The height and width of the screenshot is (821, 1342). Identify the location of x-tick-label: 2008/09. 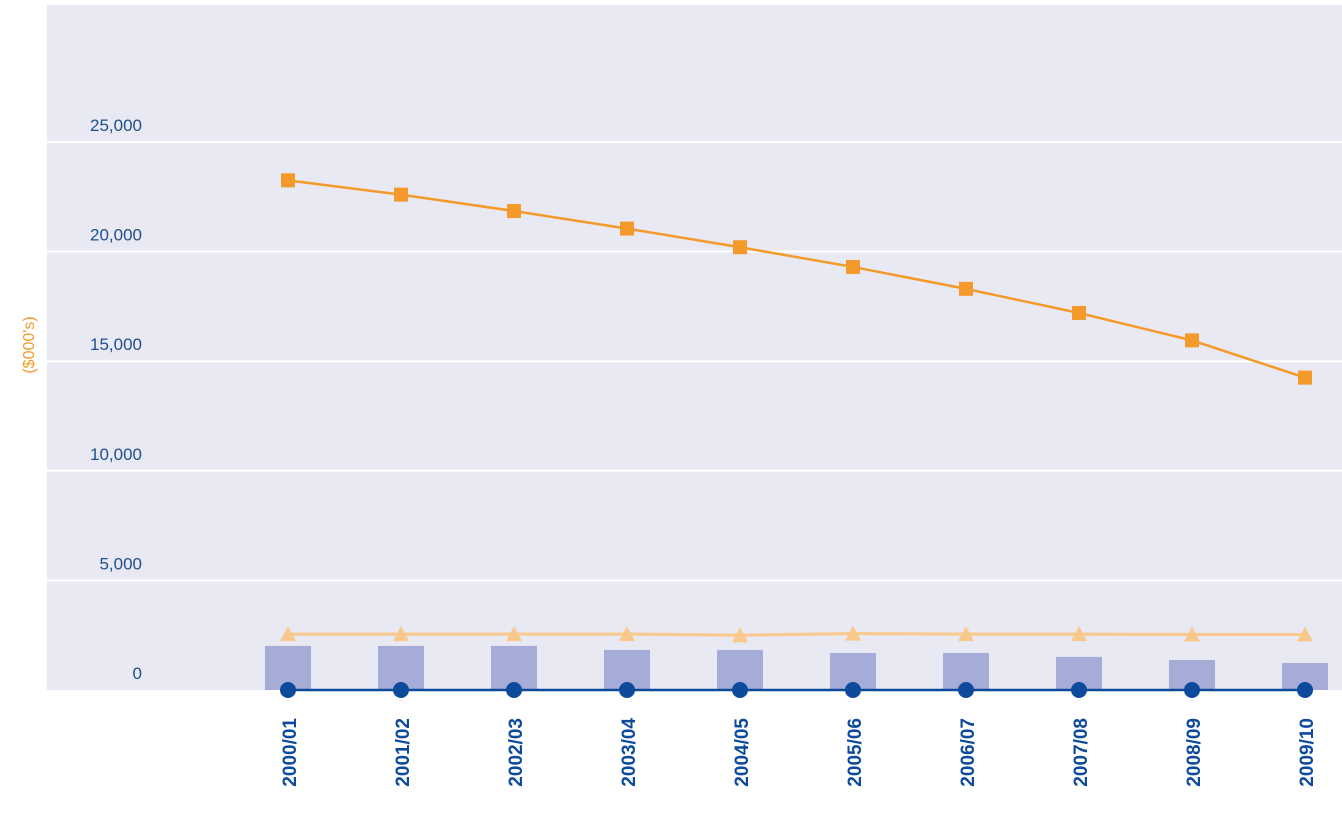
(1194, 752).